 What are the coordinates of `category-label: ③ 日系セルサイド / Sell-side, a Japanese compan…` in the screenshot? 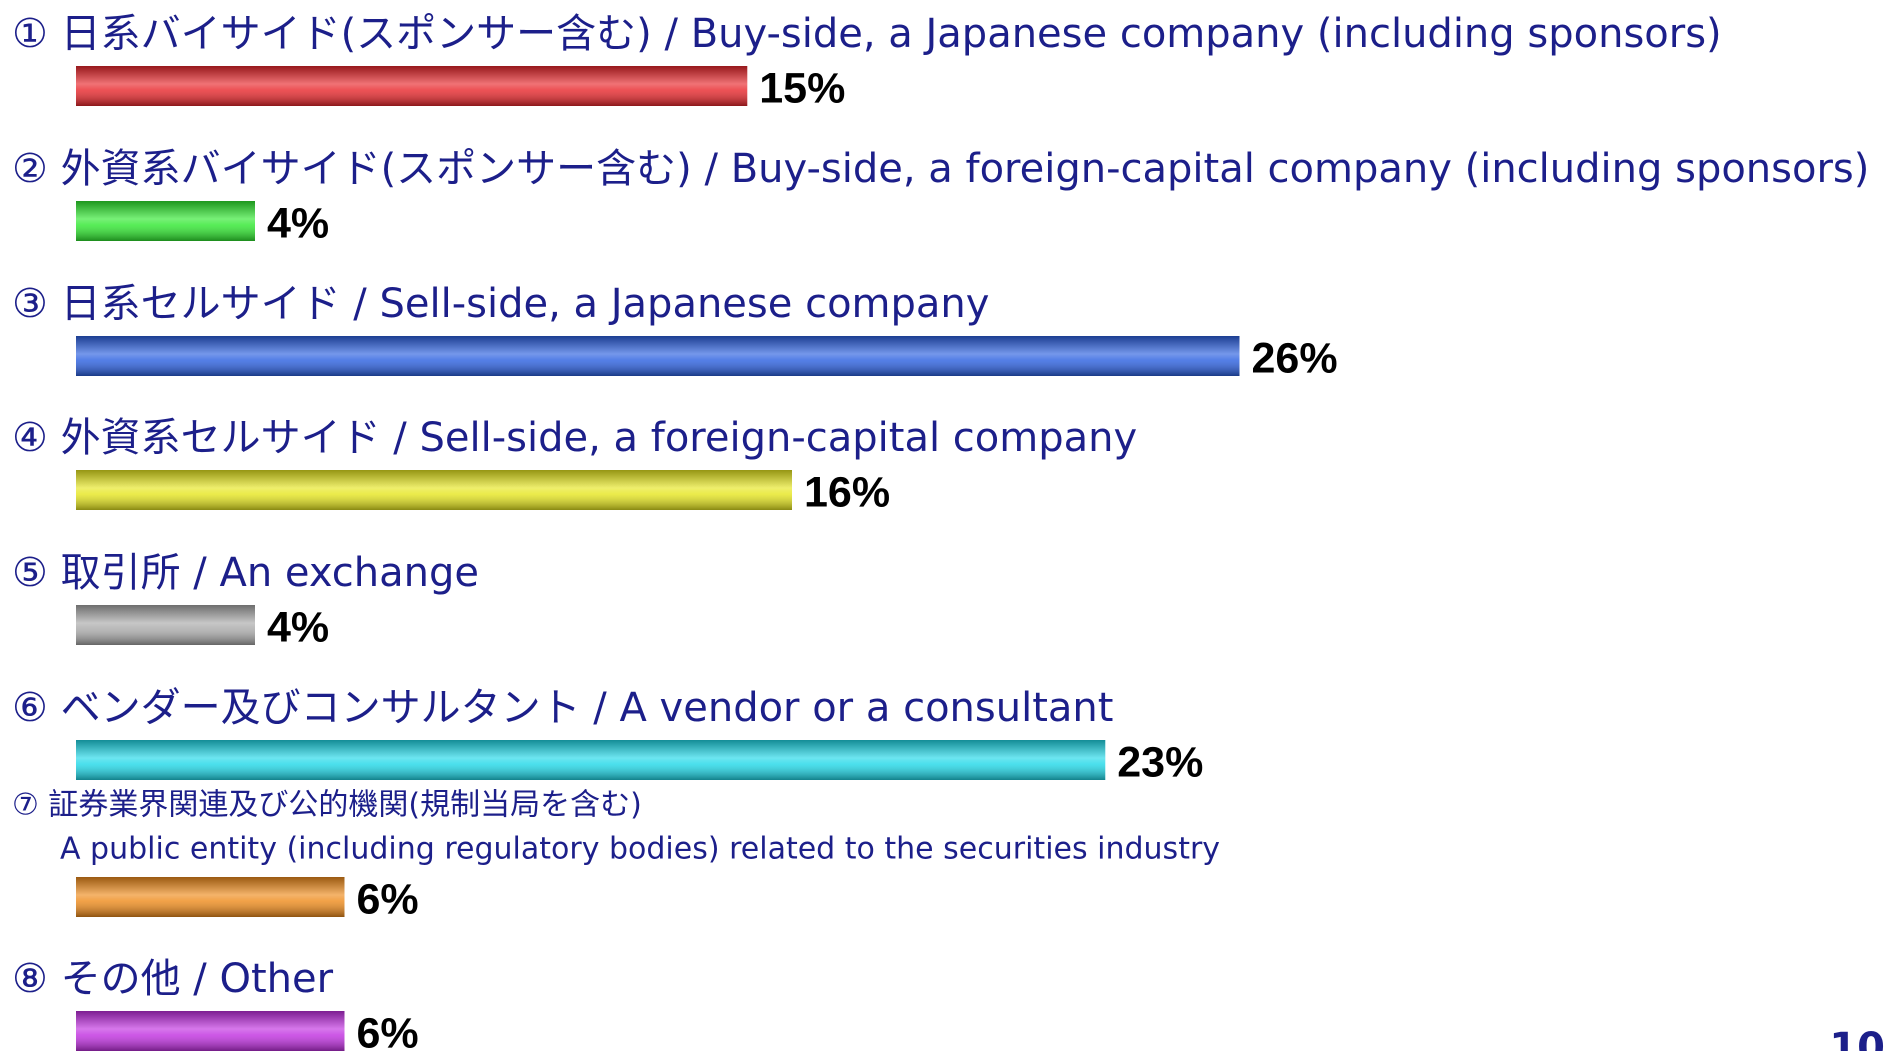 It's located at (500, 304).